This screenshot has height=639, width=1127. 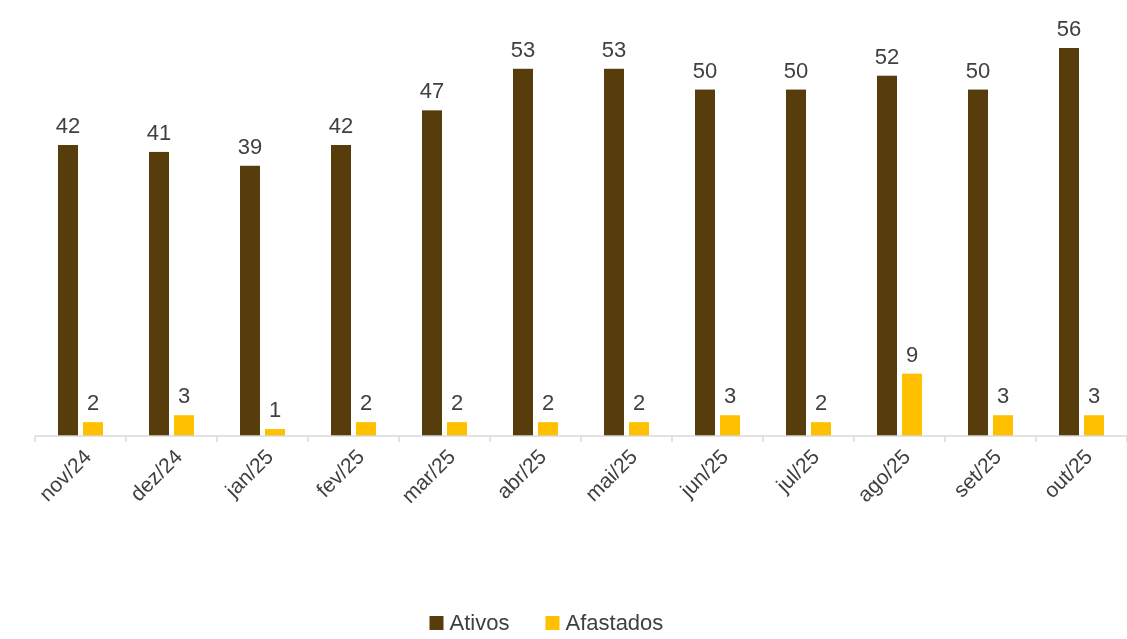 I want to click on legend-label: Afastados, so click(x=614, y=622).